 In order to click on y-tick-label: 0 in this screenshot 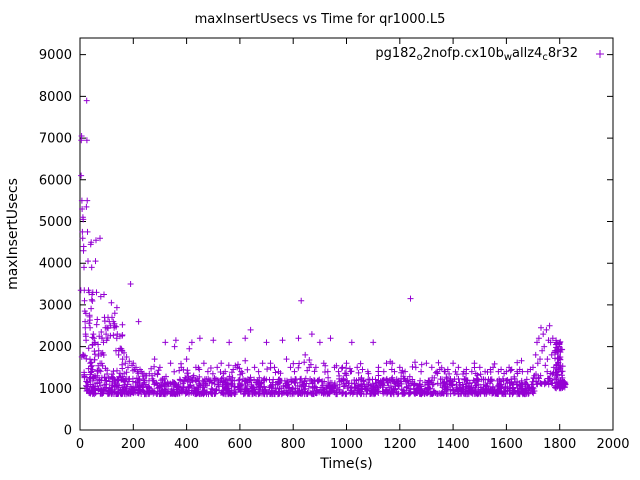, I will do `click(68, 431)`.